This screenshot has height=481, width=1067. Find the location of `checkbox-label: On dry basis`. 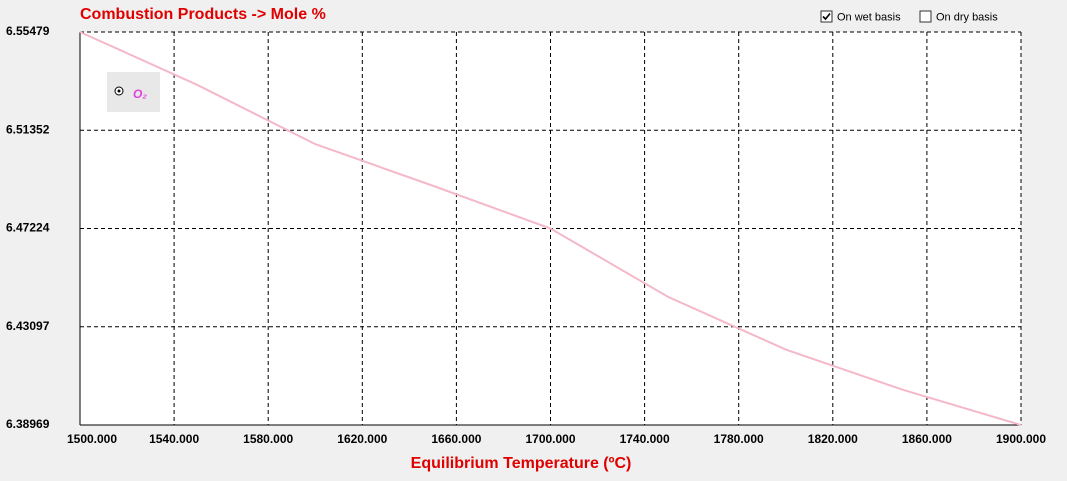

checkbox-label: On dry basis is located at coordinates (967, 17).